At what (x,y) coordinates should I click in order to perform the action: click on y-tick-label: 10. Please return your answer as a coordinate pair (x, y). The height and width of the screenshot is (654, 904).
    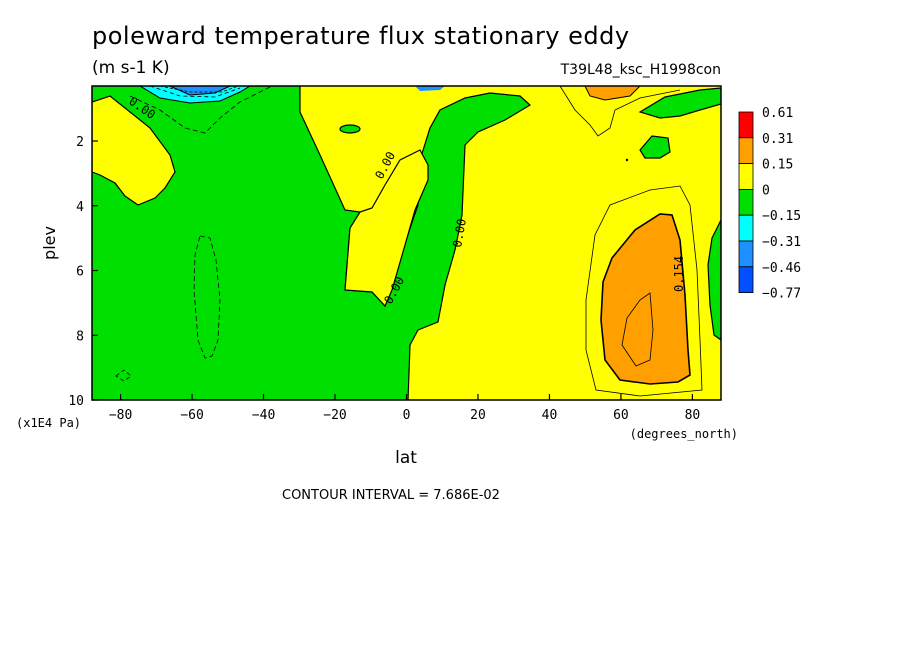
    Looking at the image, I should click on (76, 401).